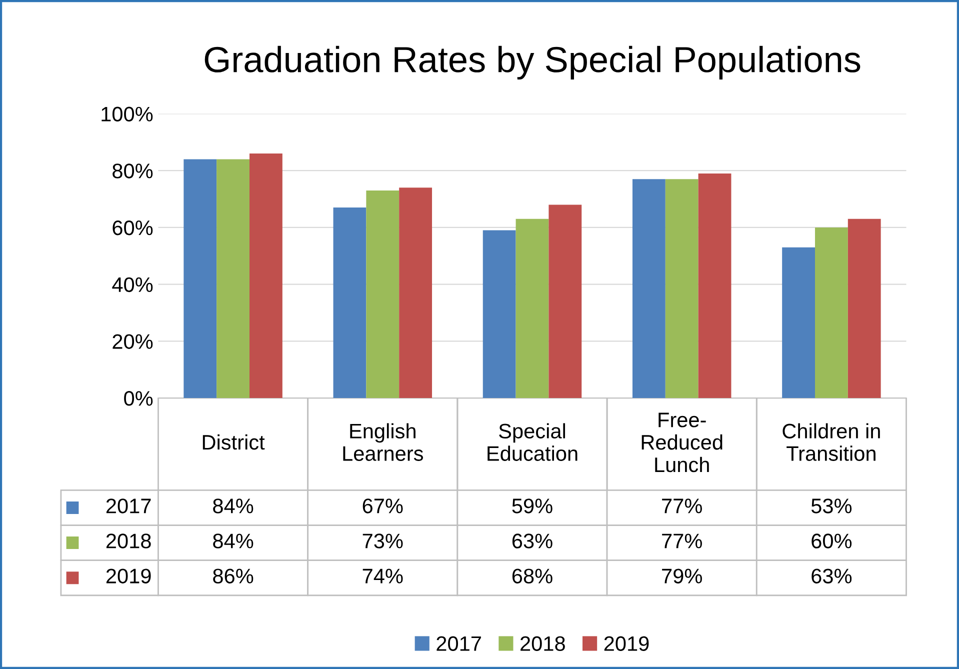  Describe the element at coordinates (382, 506) in the screenshot. I see `data-label: 67%` at that location.